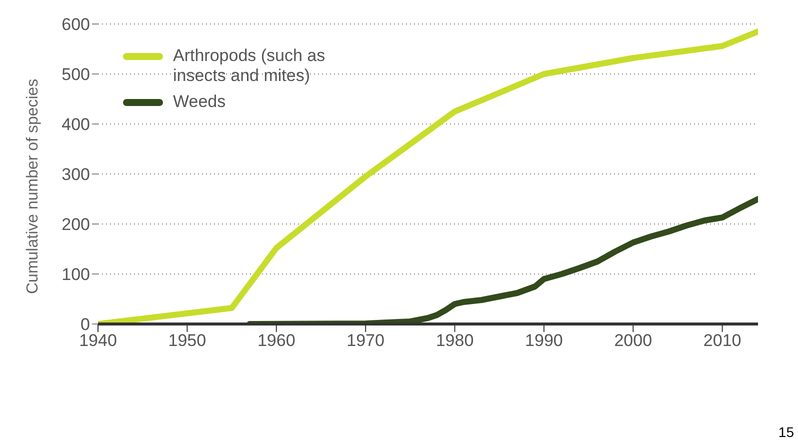 The height and width of the screenshot is (448, 798). Describe the element at coordinates (76, 224) in the screenshot. I see `y-tick-label: 200` at that location.